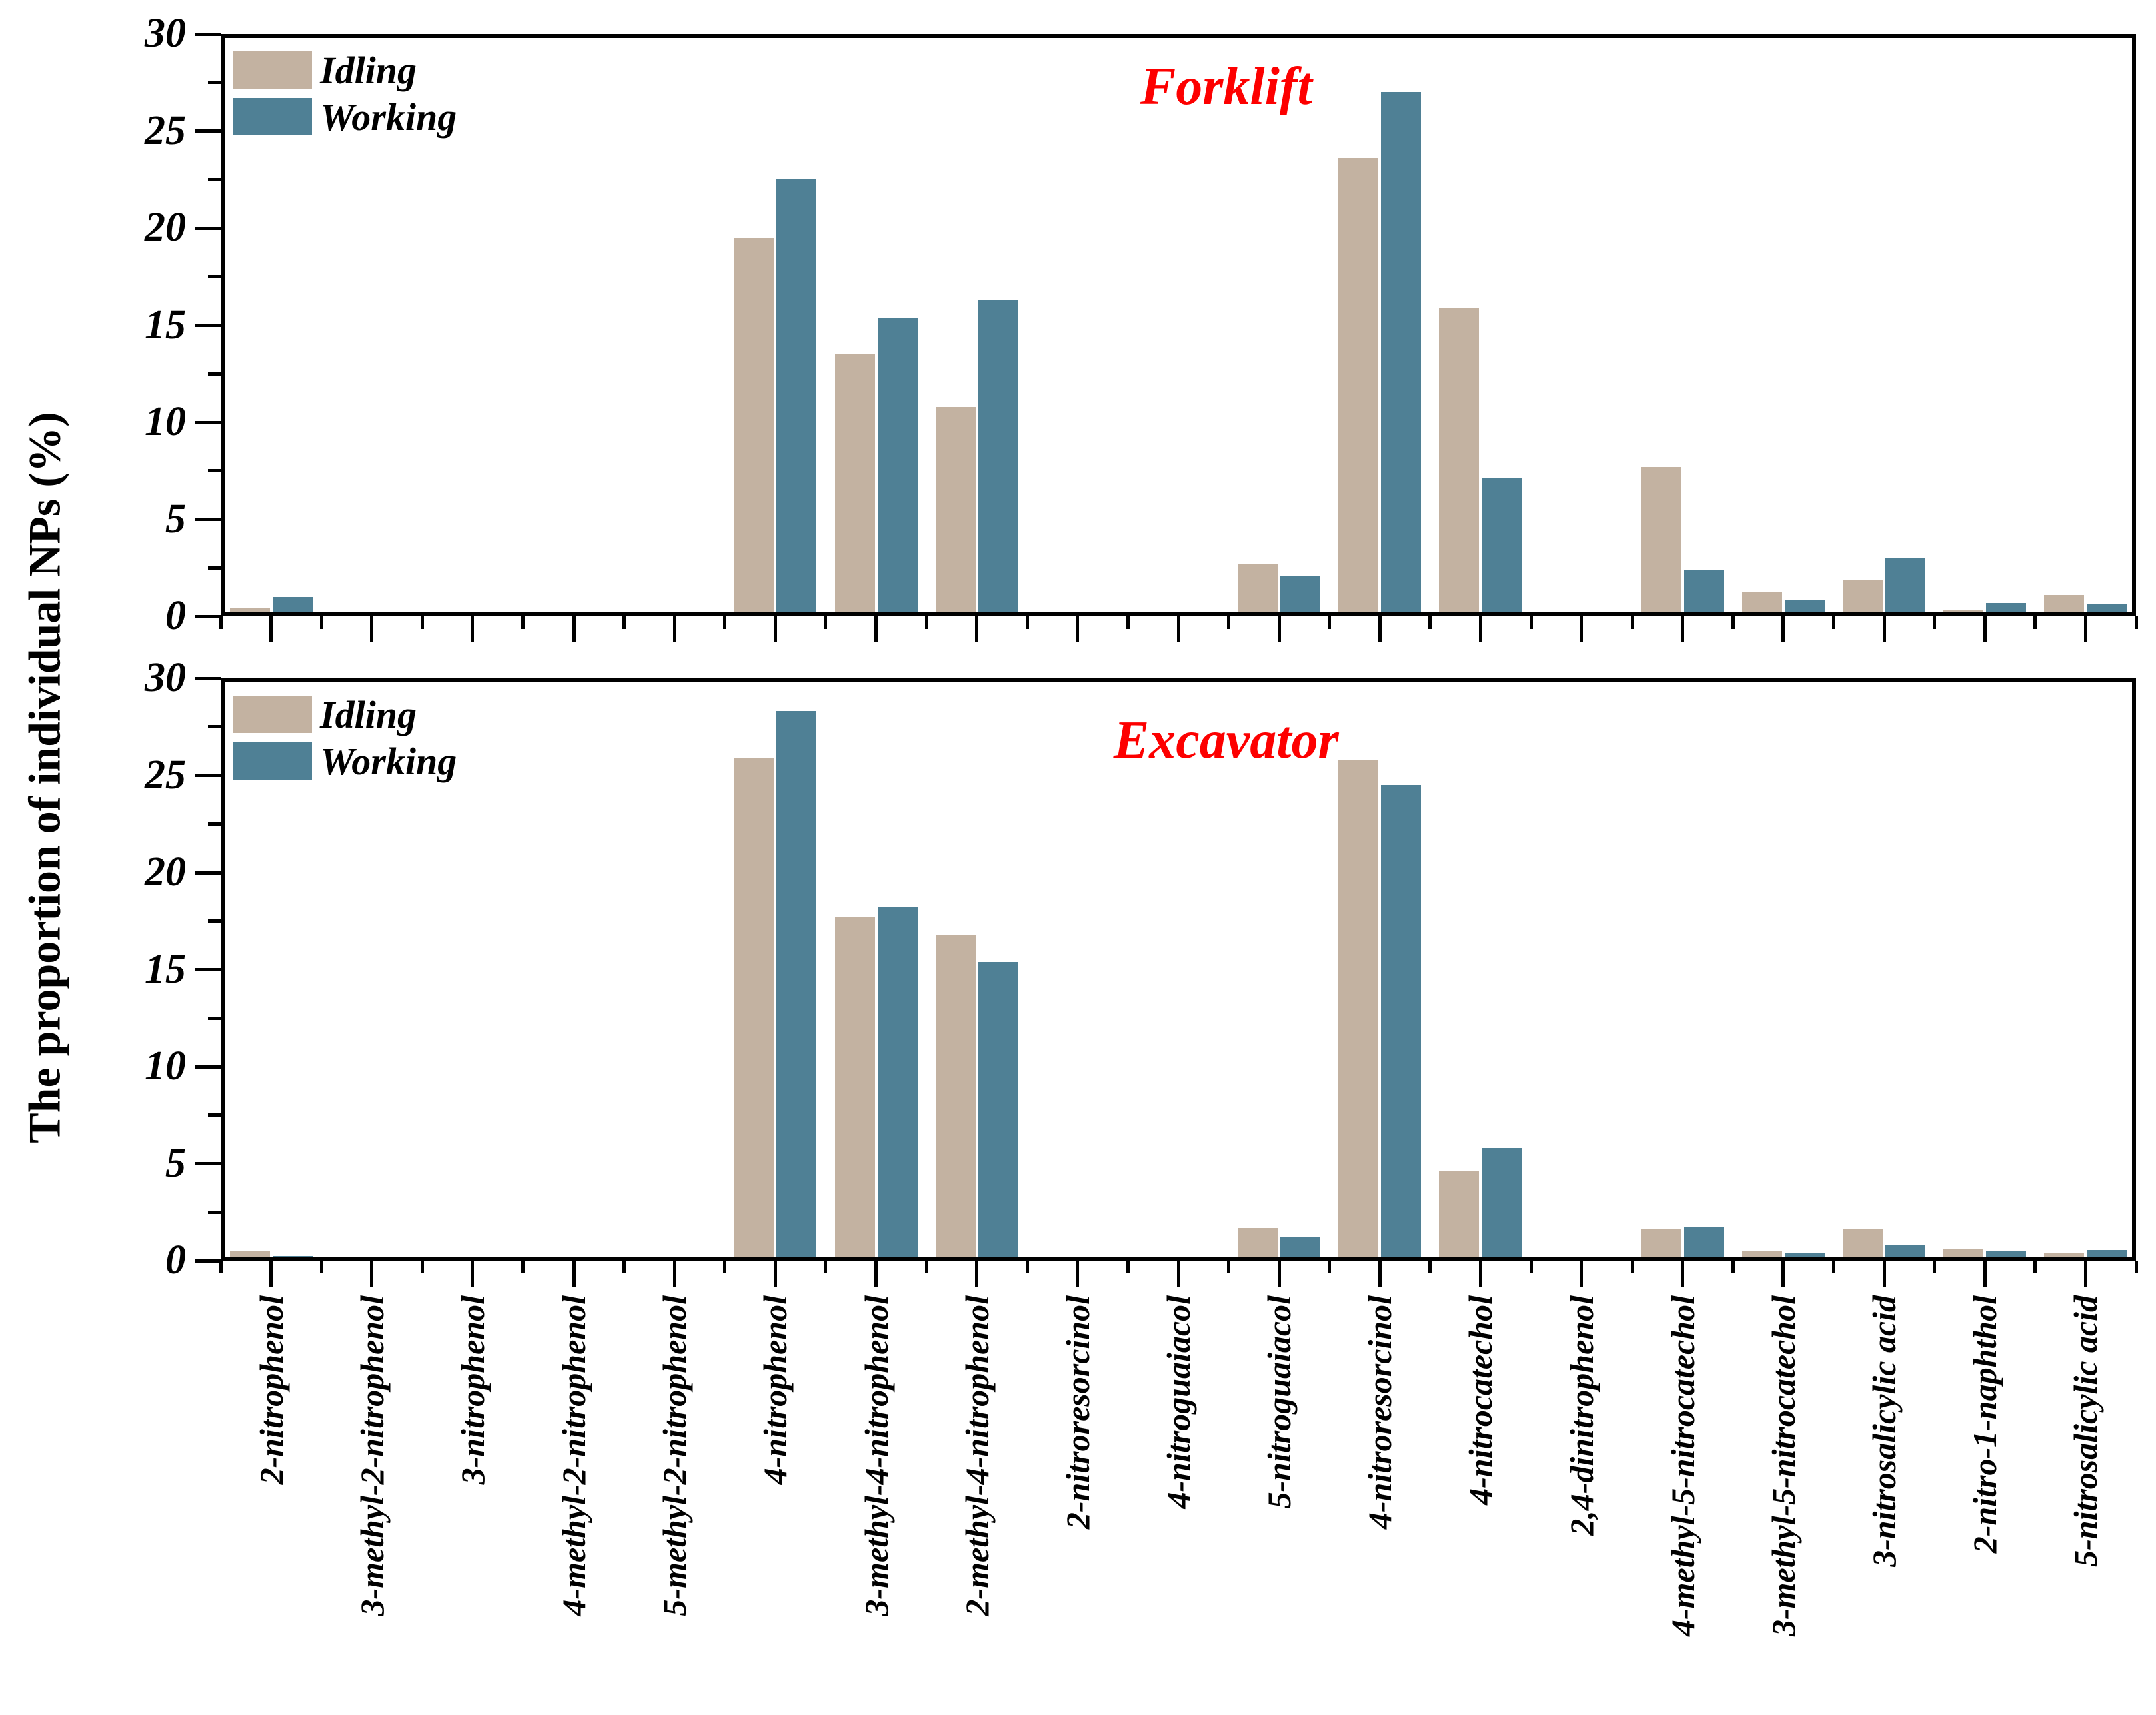 This screenshot has height=1715, width=2156. Describe the element at coordinates (1077, 1412) in the screenshot. I see `x-category-label: 2-nitroresorcinol` at that location.